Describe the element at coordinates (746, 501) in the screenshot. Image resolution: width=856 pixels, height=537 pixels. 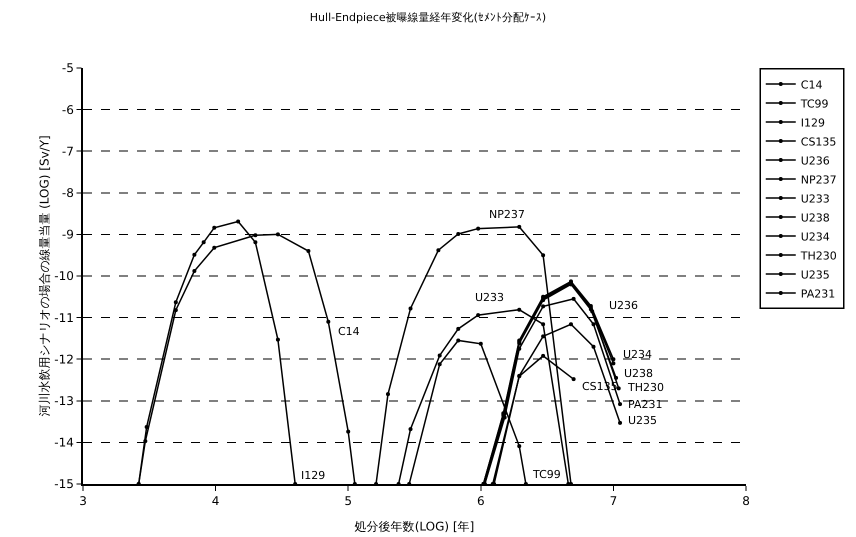
I see `x-tick-label: 8` at that location.